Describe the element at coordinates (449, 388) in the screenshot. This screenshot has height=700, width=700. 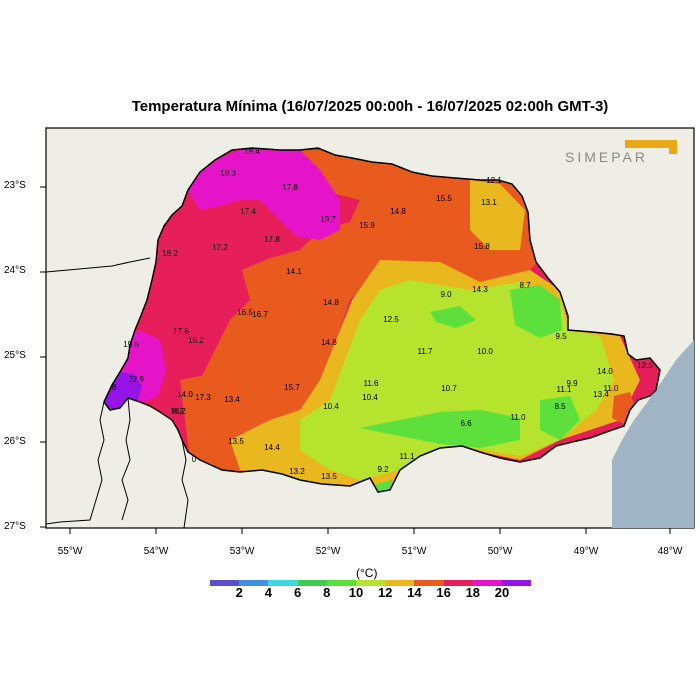
I see `station-value: 10.7` at that location.